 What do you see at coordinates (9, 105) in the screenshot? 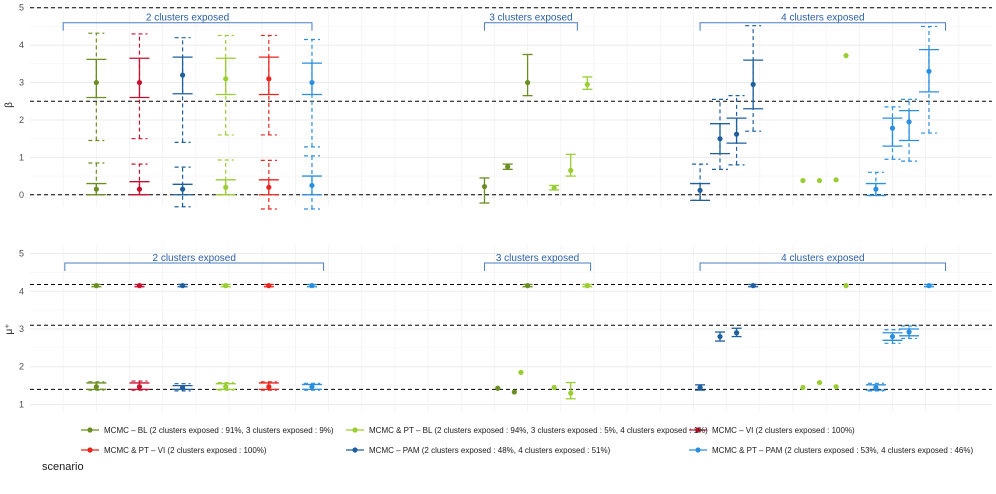
I see `y-axis-label: β` at bounding box center [9, 105].